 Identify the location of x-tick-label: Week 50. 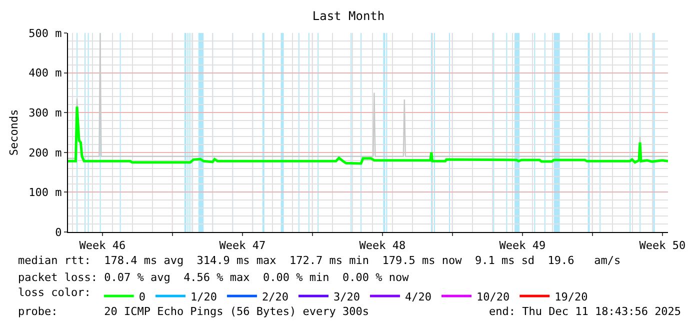
(662, 245).